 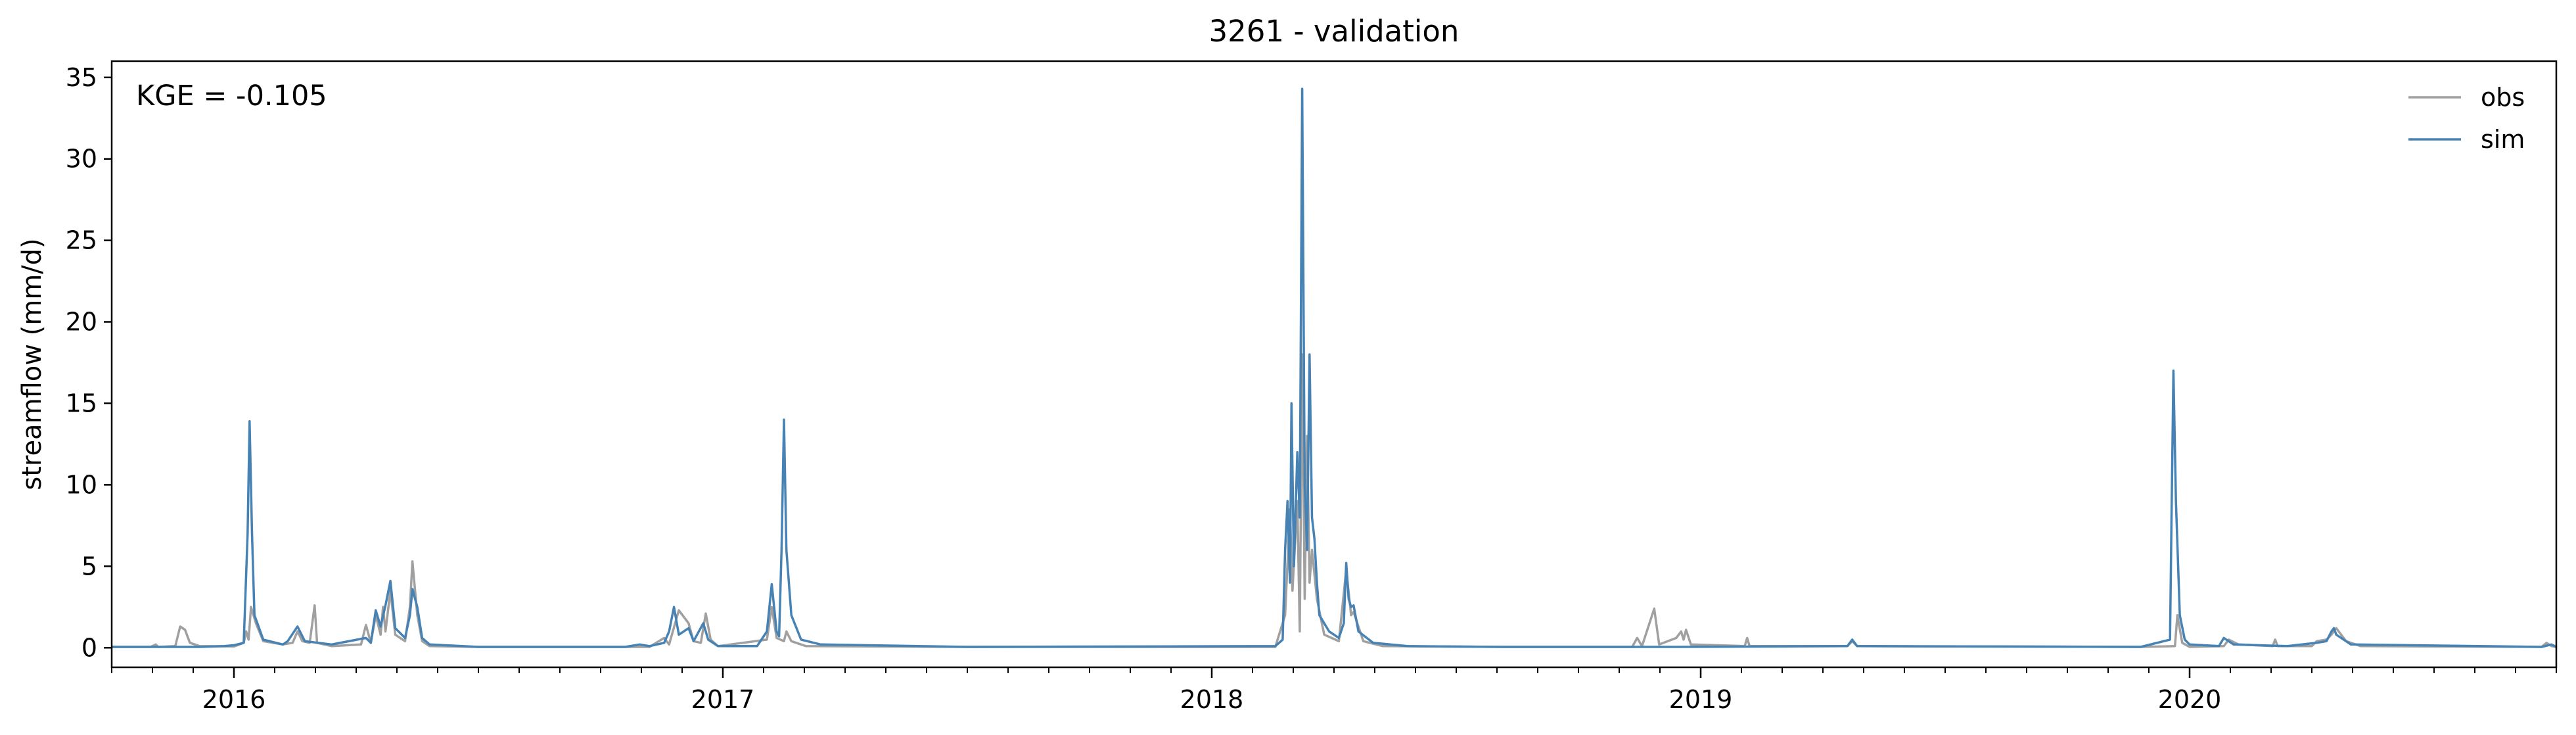 I want to click on y-axis-label: streamflow (mm/d), so click(x=32, y=364).